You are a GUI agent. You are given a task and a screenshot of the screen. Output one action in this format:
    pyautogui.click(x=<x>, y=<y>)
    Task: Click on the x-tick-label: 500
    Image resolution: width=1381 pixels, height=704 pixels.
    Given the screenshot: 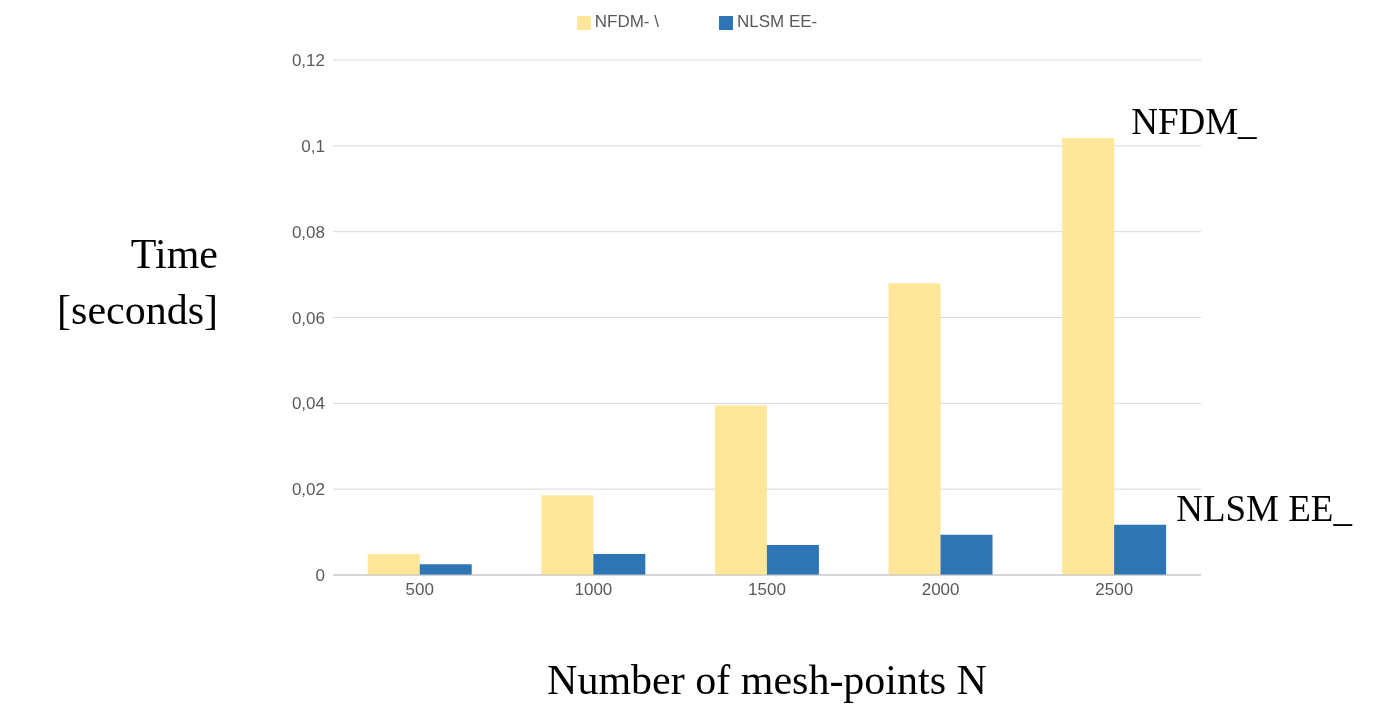 What is the action you would take?
    pyautogui.click(x=419, y=590)
    